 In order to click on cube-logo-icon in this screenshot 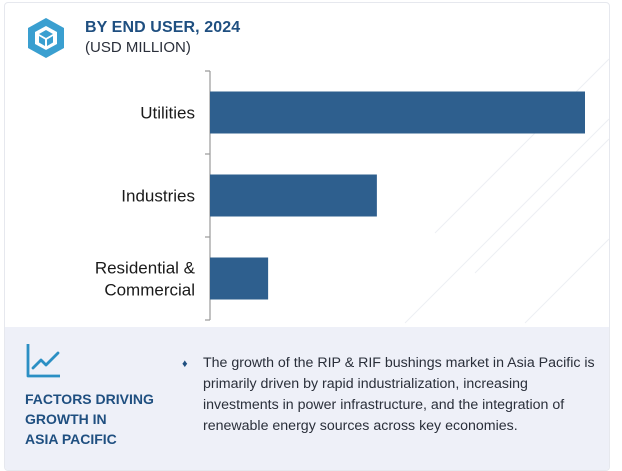, I will do `click(46, 38)`.